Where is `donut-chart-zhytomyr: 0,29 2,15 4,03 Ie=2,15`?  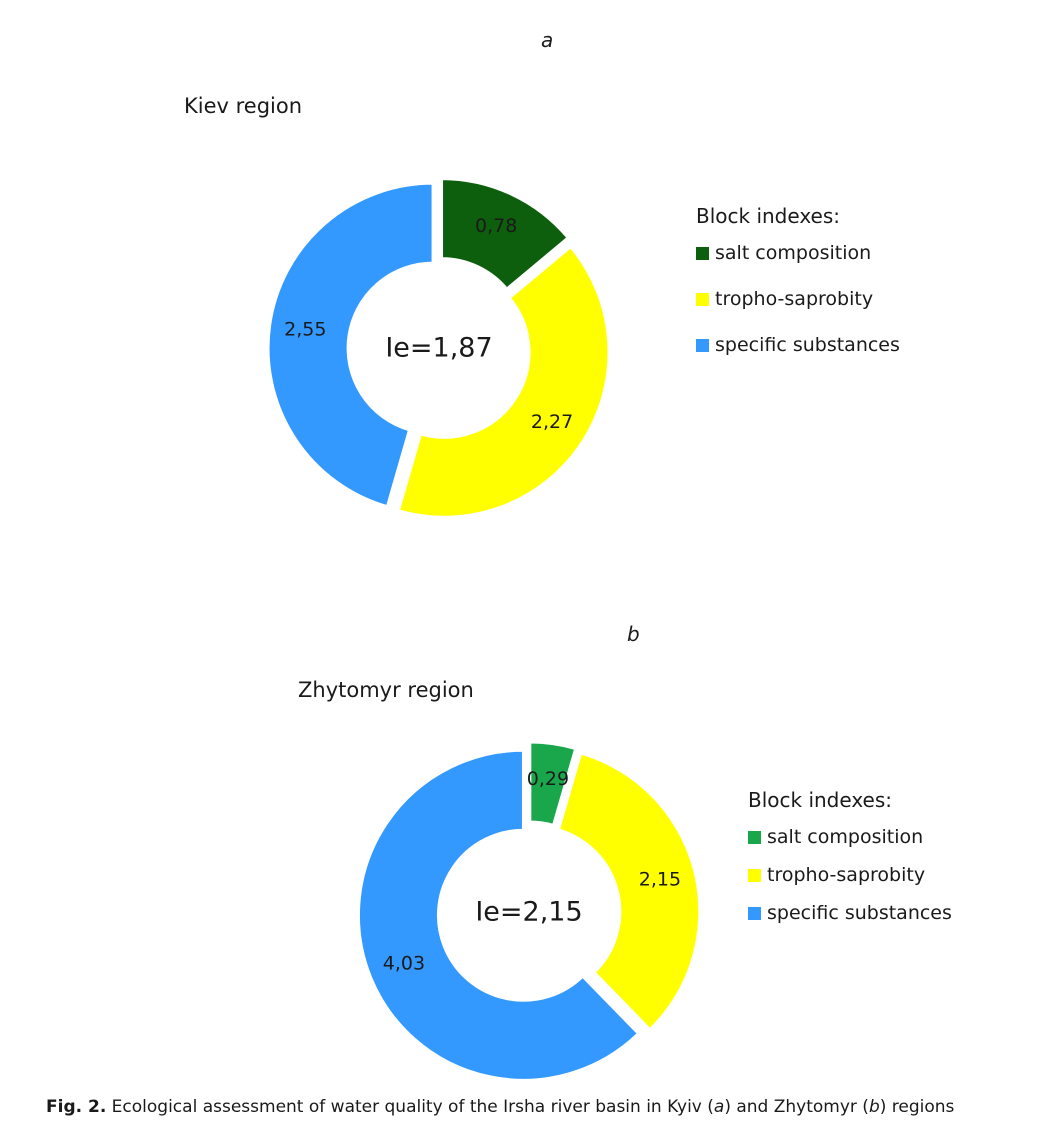 donut-chart-zhytomyr: 0,29 2,15 4,03 Ie=2,15 is located at coordinates (529, 911).